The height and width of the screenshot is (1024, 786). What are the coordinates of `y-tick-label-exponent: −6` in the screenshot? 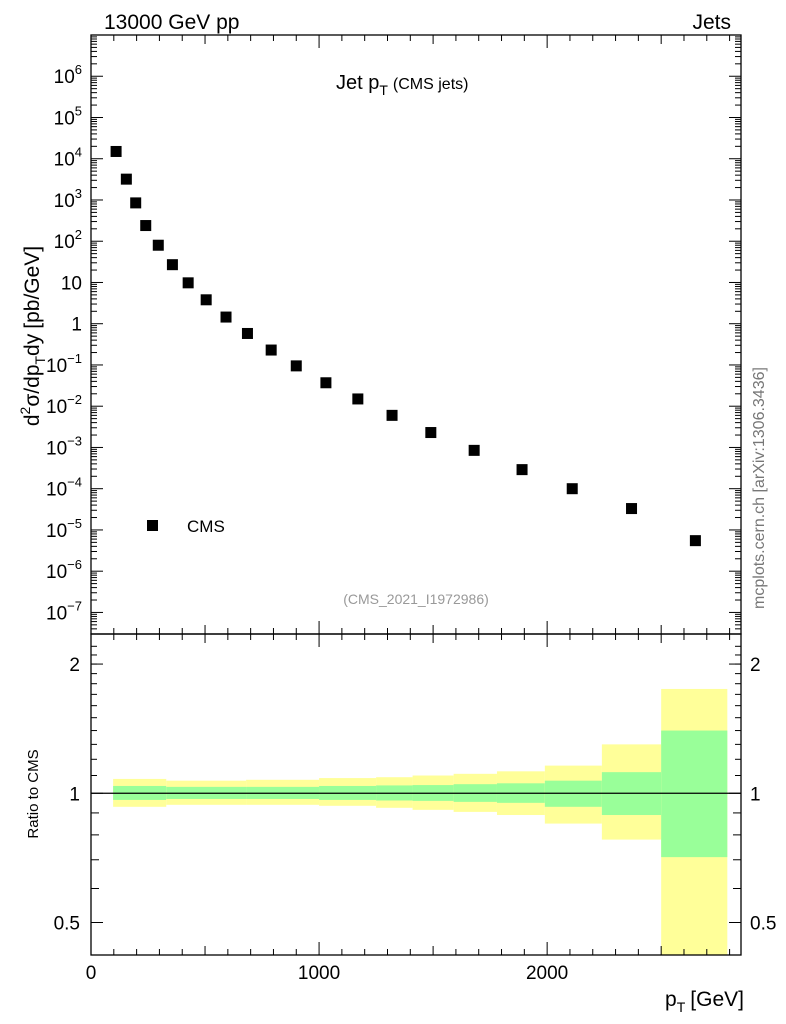 It's located at (74, 564).